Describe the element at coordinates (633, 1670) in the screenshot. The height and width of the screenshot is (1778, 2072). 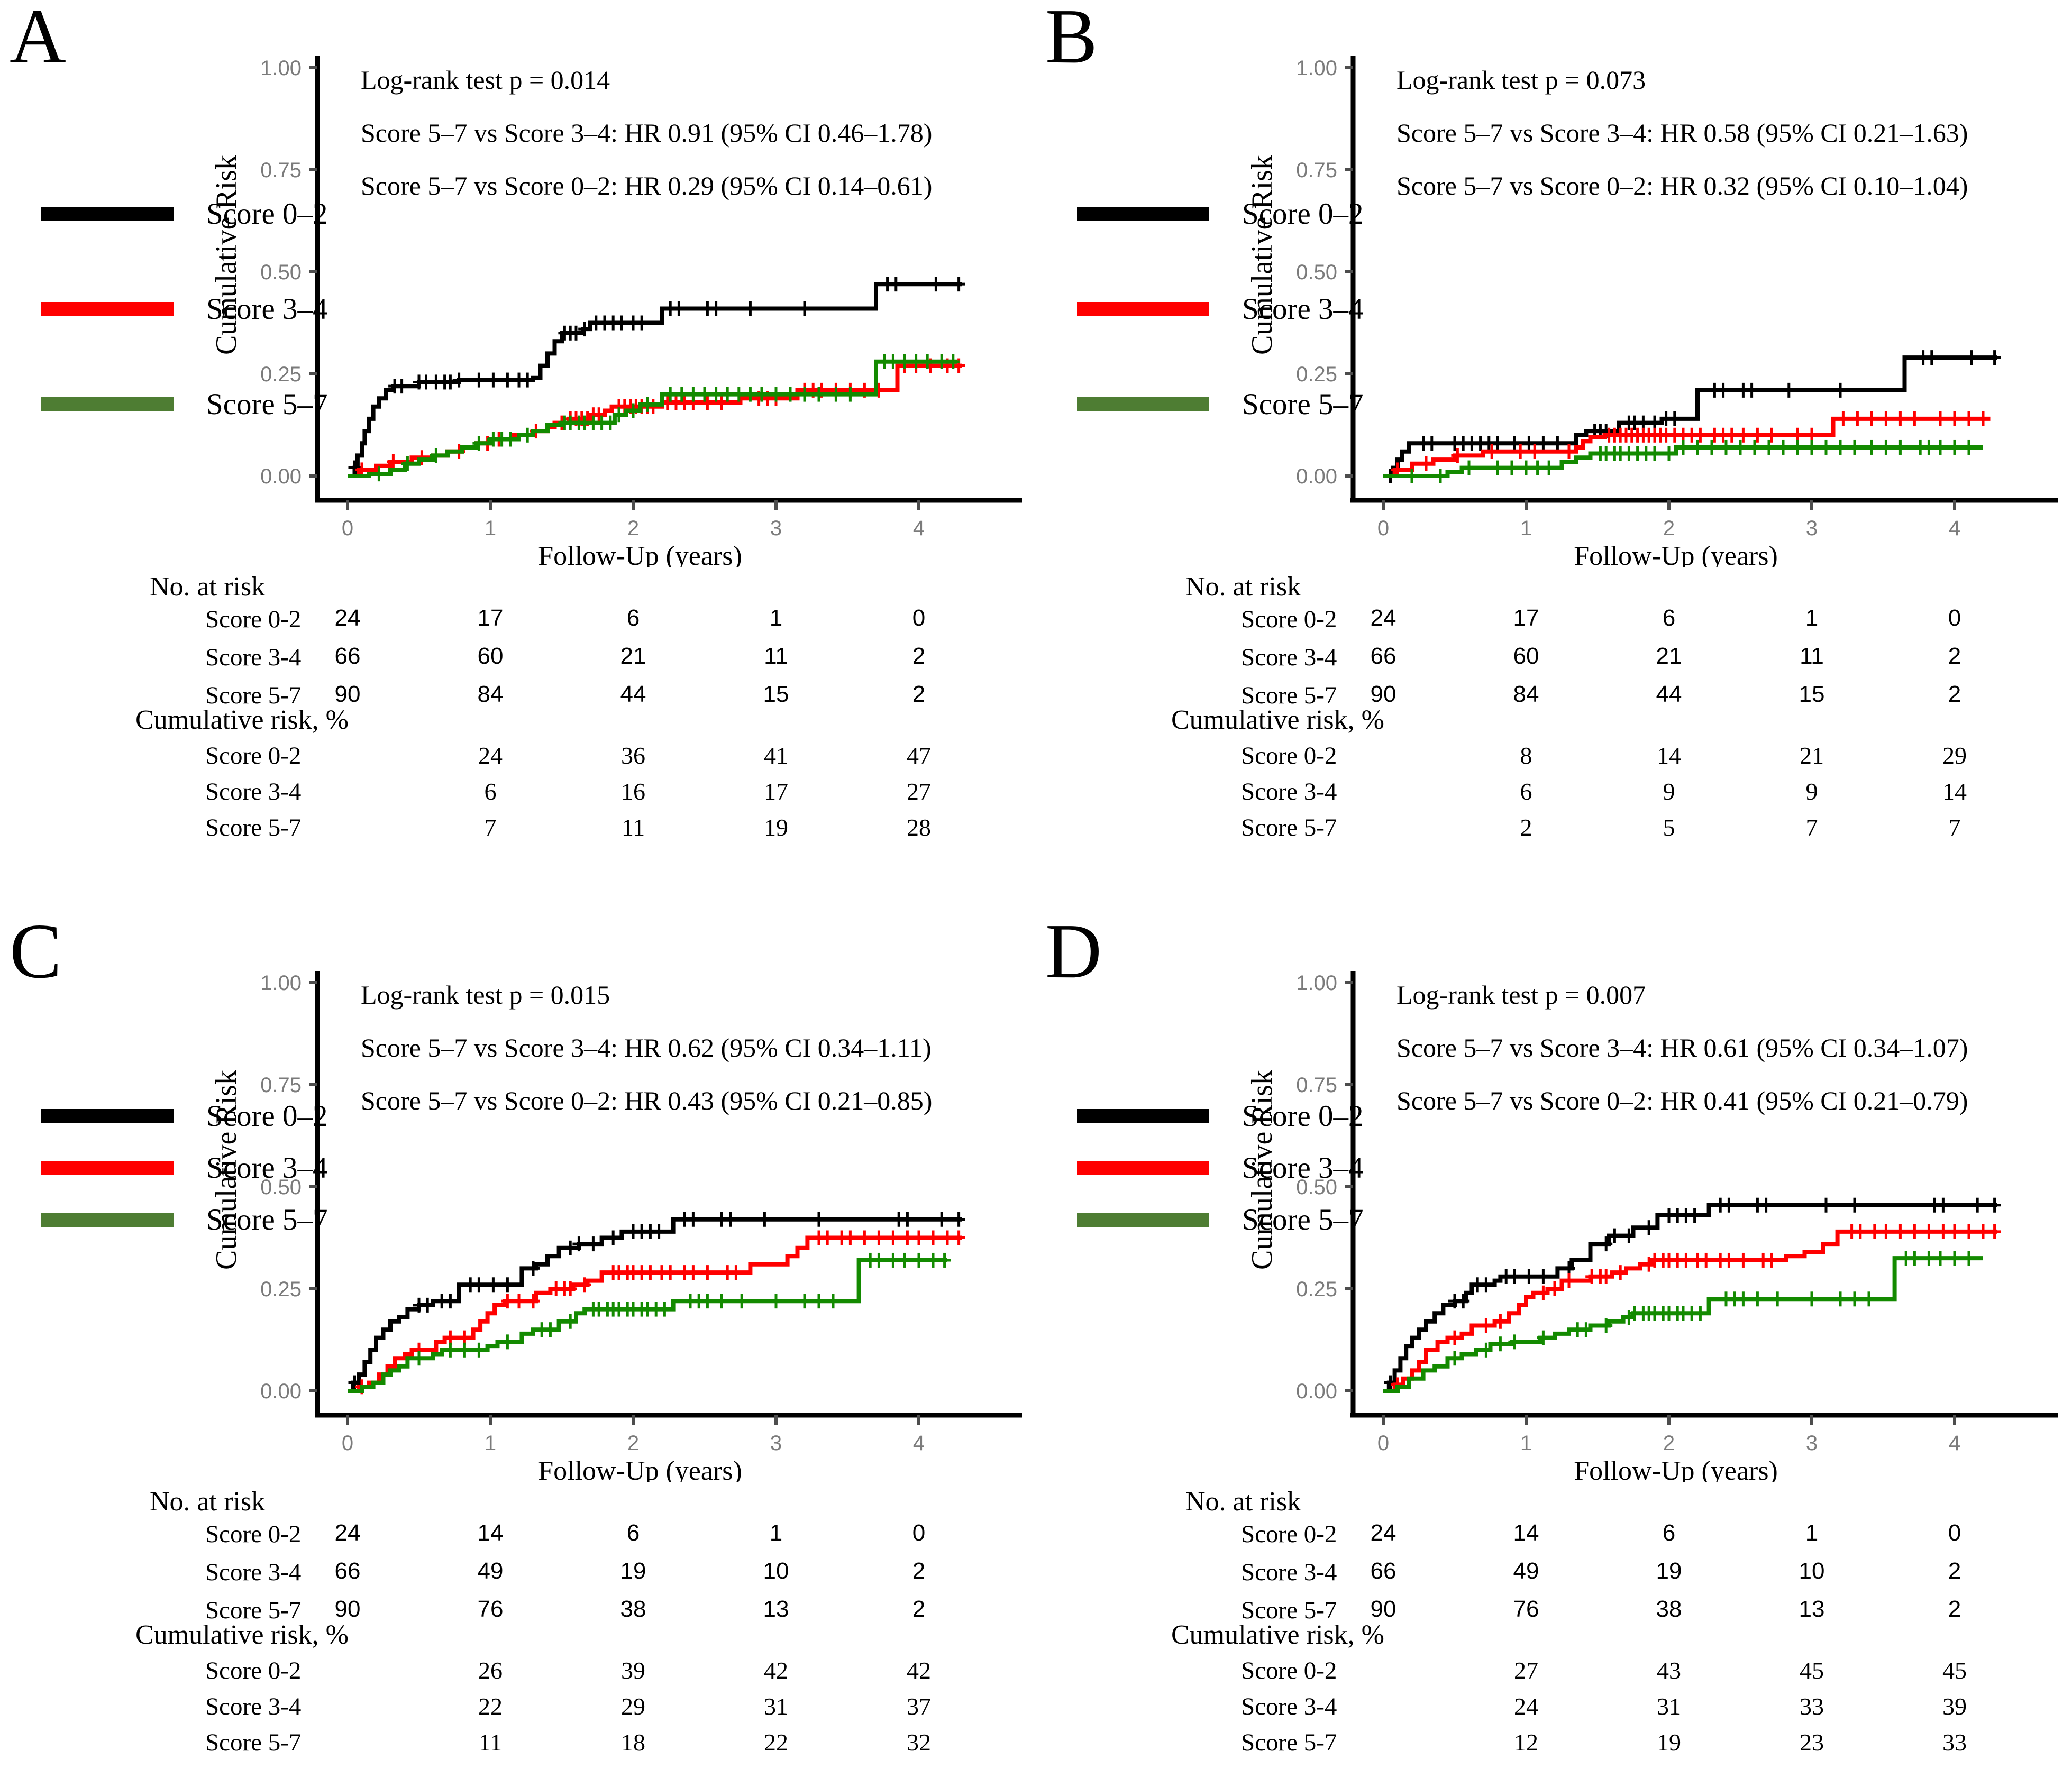
I see `cumulative-risk-cell: 39` at that location.